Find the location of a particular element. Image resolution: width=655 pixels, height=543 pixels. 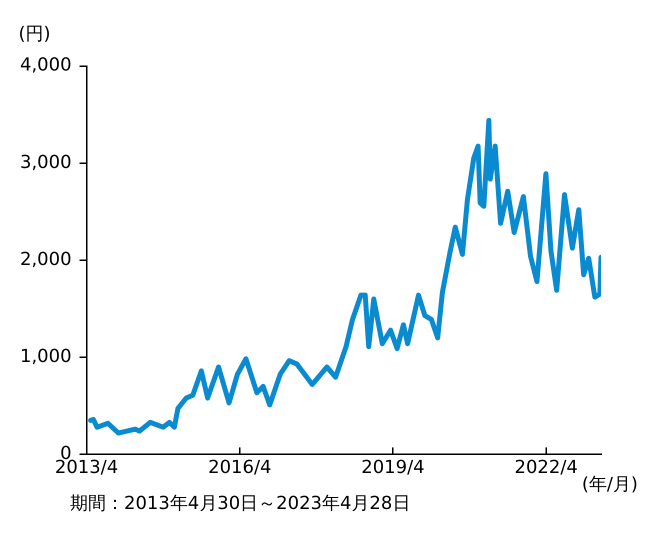

y-tick-label: 3,000 is located at coordinates (46, 162).